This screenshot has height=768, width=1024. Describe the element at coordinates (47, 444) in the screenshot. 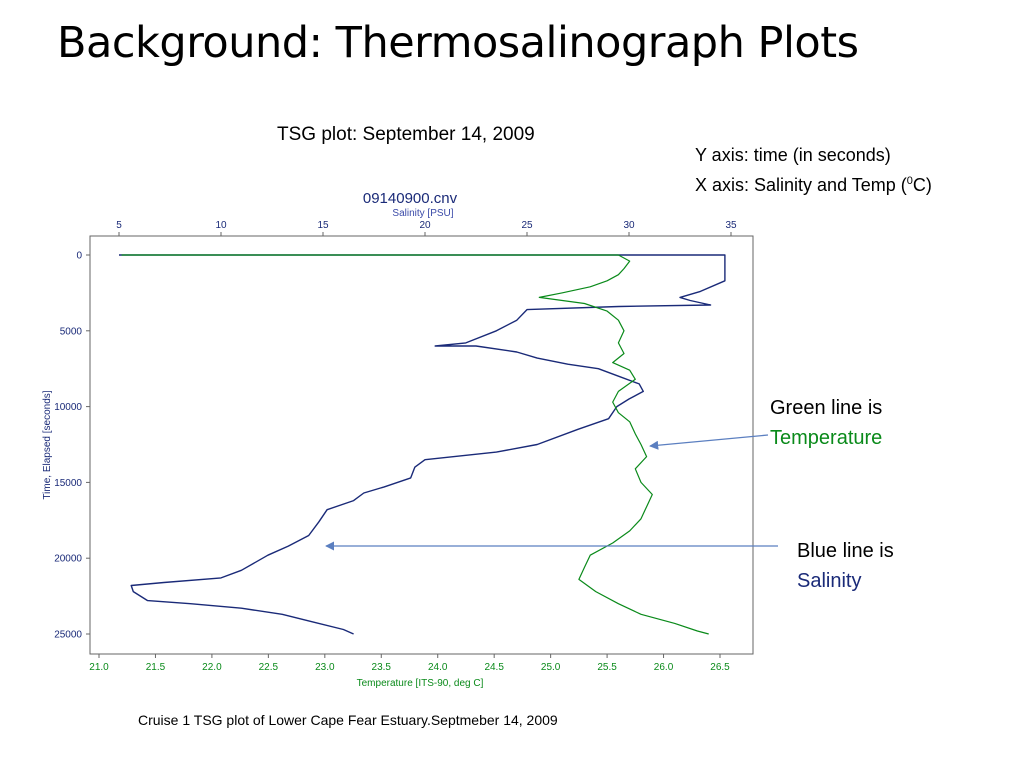

I see `time-axis-label: Time, Elapsed [seconds]` at that location.